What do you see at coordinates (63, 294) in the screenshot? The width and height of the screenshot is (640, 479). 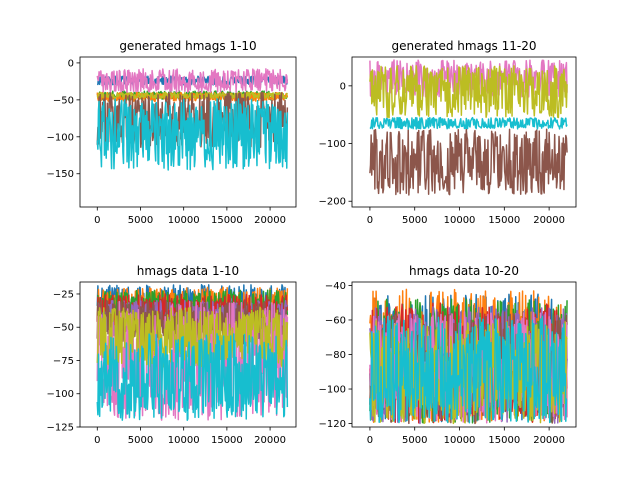 I see `y-tick-label: −25` at bounding box center [63, 294].